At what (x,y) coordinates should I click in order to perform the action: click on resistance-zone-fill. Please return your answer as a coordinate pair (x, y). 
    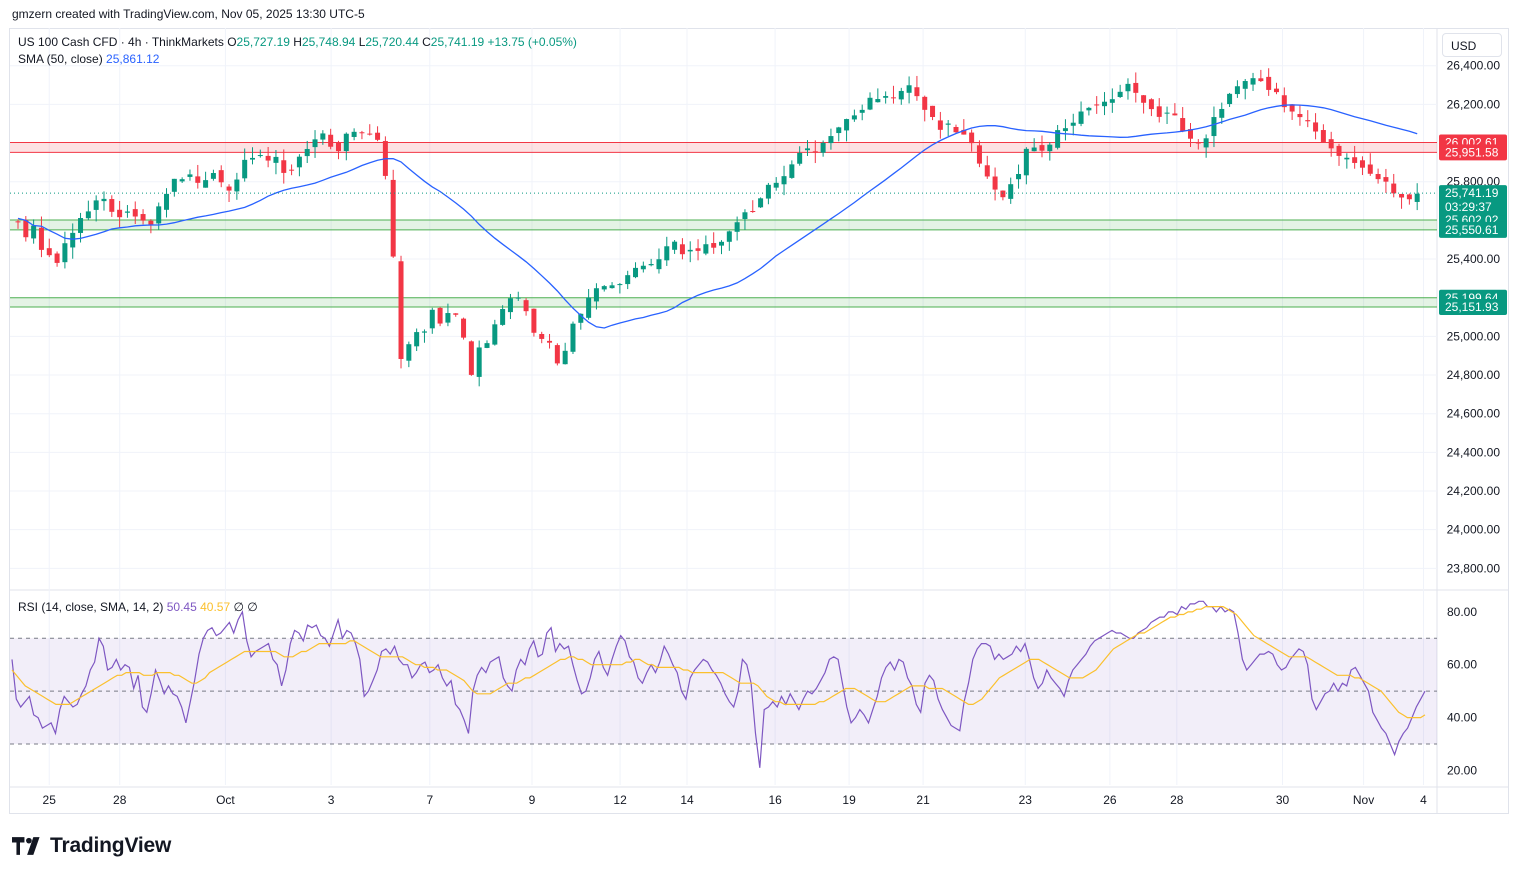
    Looking at the image, I should click on (723, 147).